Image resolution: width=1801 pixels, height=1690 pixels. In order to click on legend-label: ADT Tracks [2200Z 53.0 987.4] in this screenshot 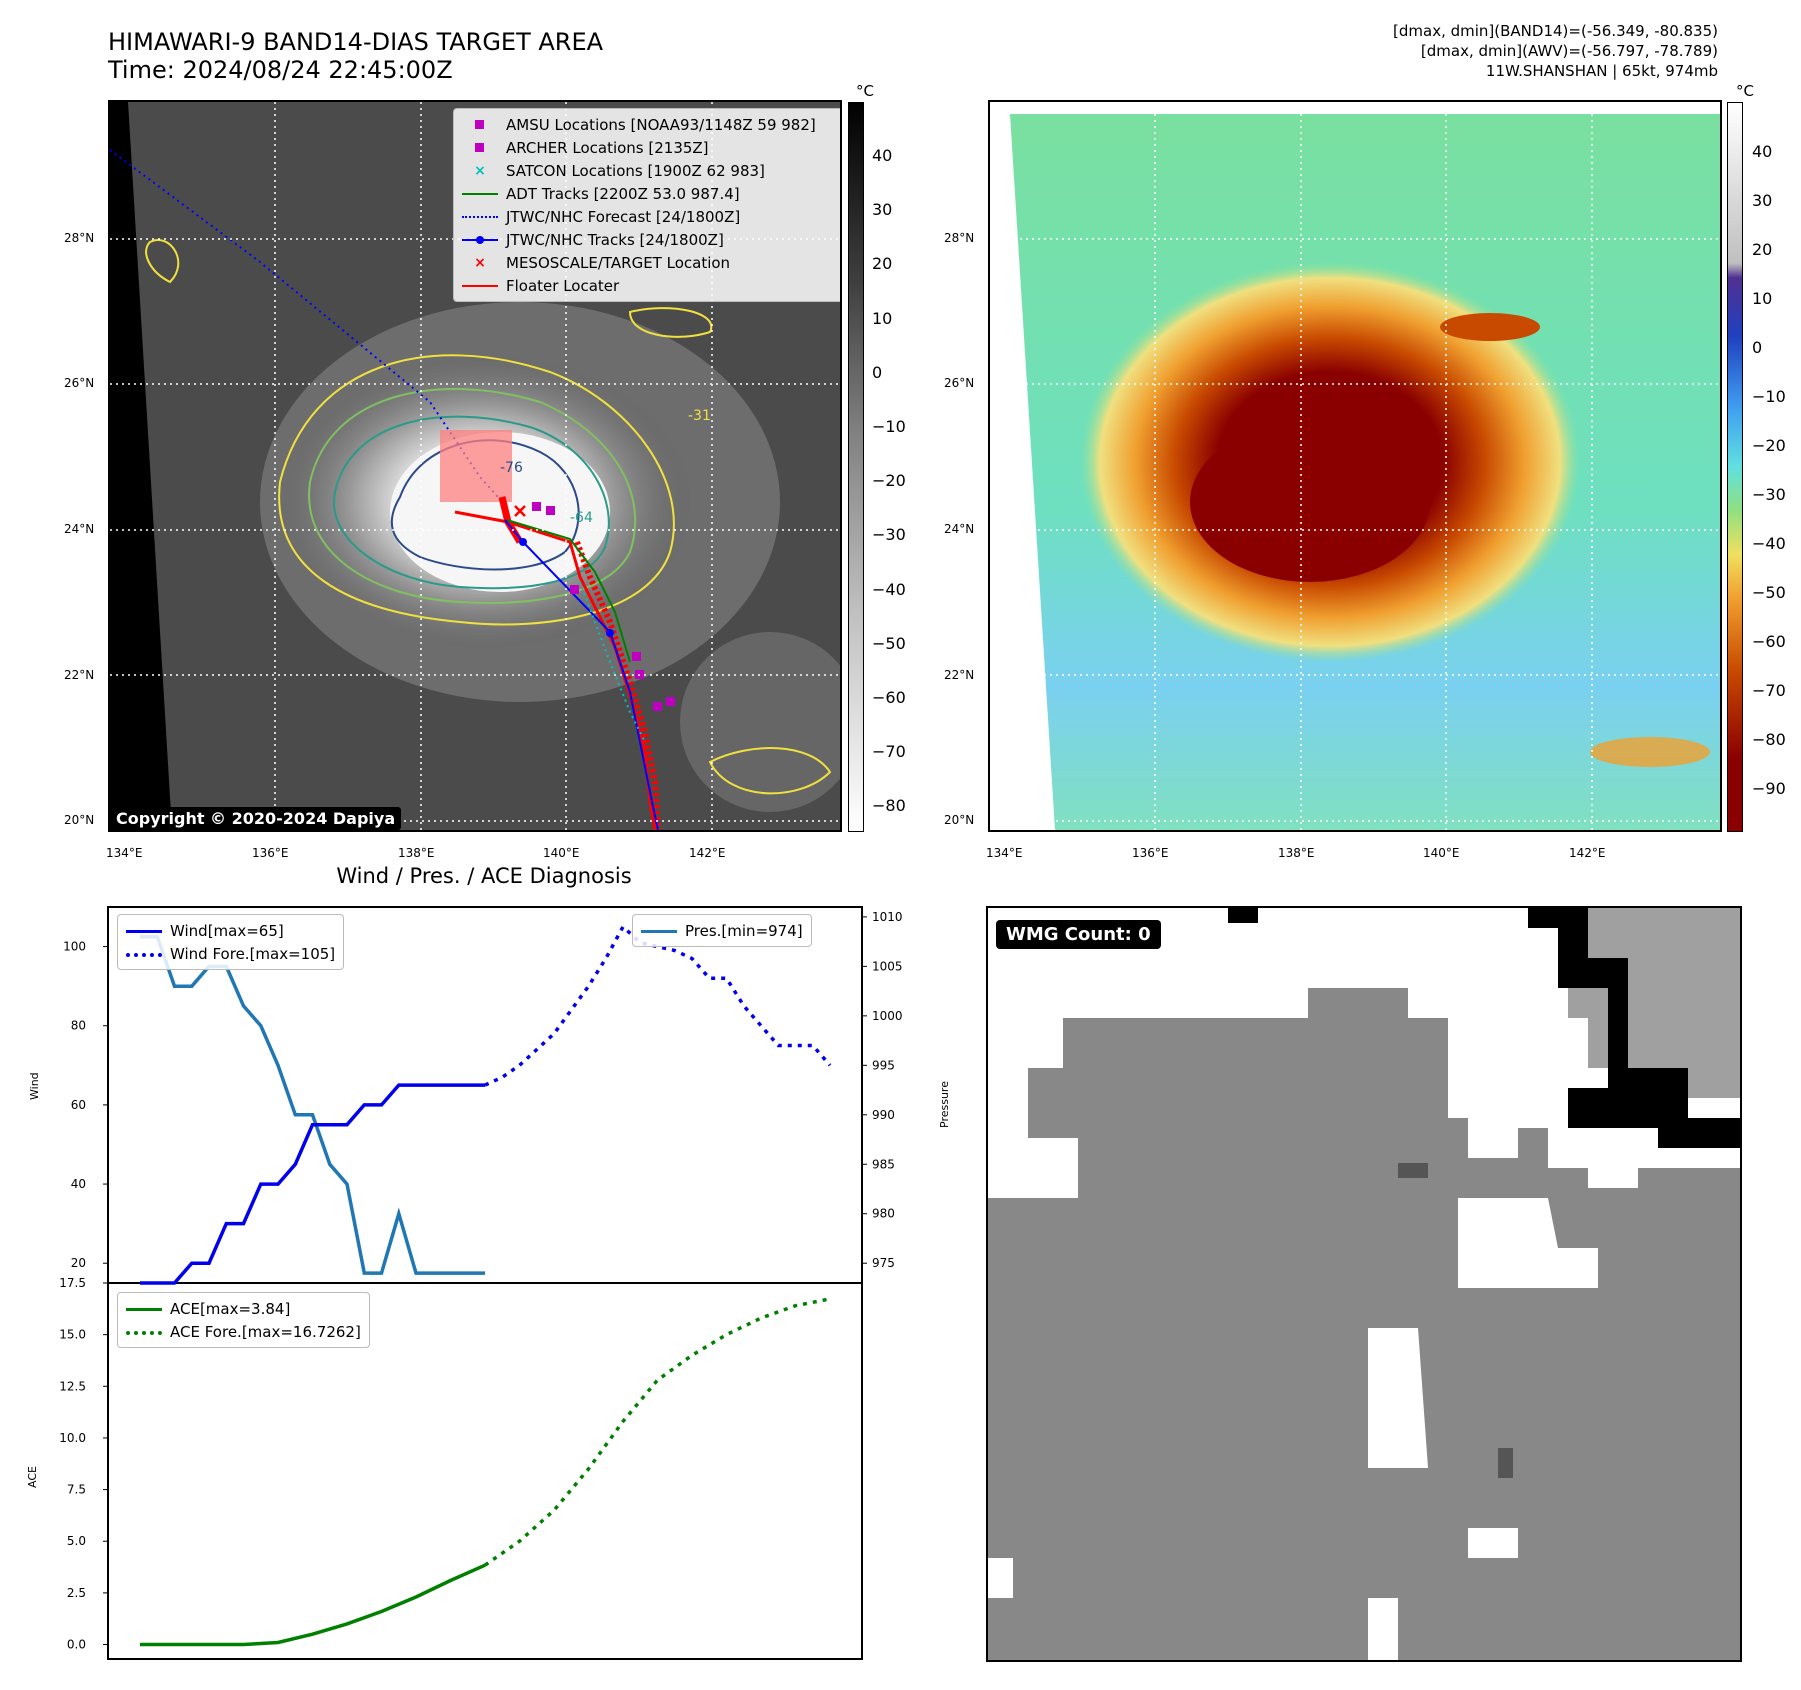, I will do `click(623, 193)`.